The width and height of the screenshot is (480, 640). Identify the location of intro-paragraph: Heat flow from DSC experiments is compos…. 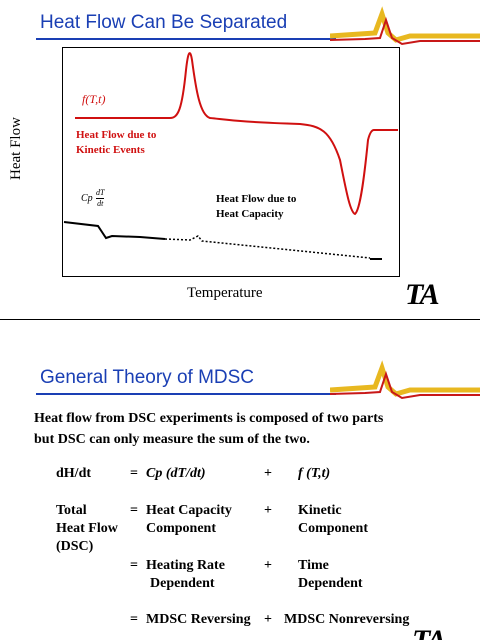
(244, 429).